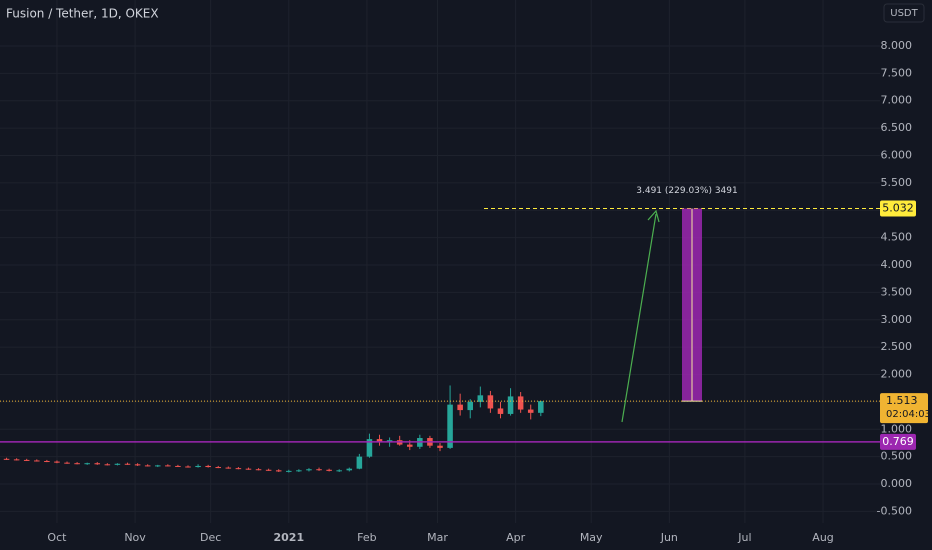 This screenshot has height=550, width=932. Describe the element at coordinates (288, 537) in the screenshot. I see `x-tick-label: 2021` at that location.